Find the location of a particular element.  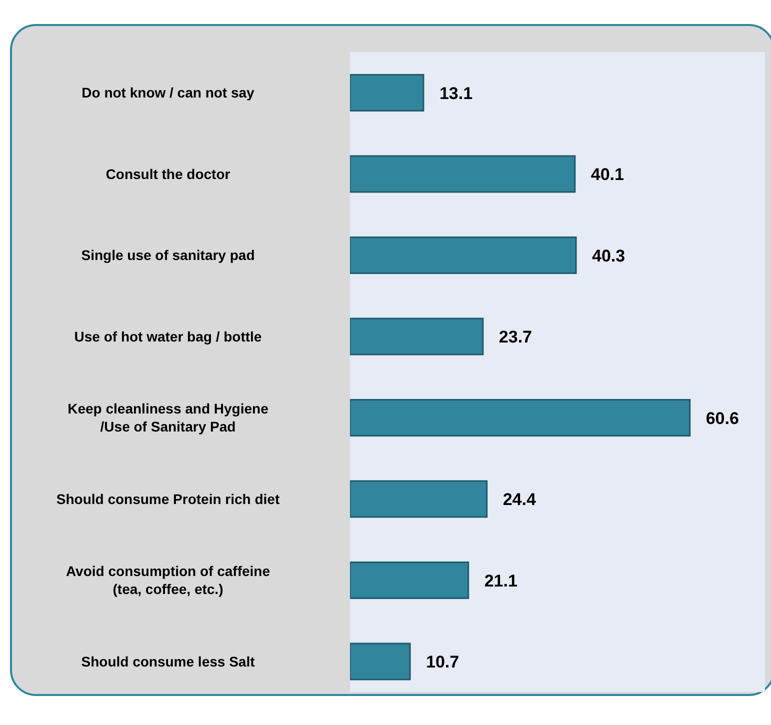

data-label: 24.4 is located at coordinates (519, 500).